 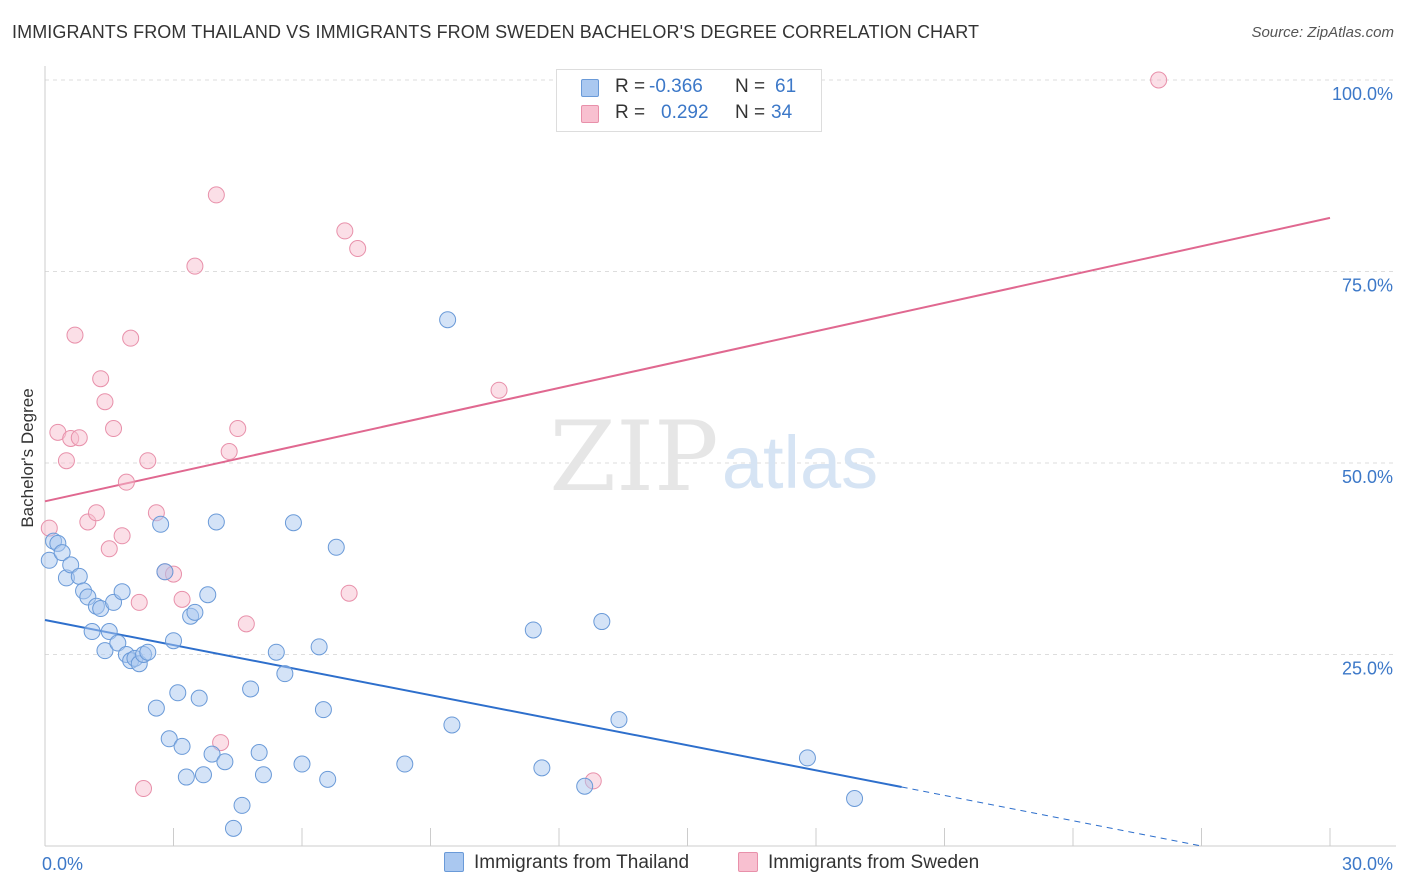 What do you see at coordinates (1051, 816) in the screenshot?
I see `thailand-trend-extension` at bounding box center [1051, 816].